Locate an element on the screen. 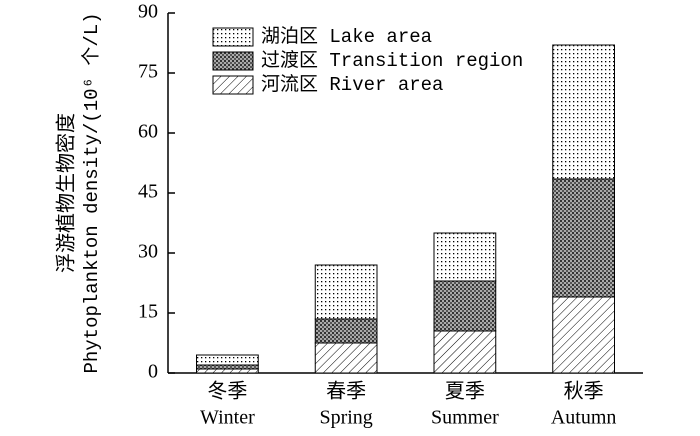  y-tick-label: 60 is located at coordinates (148, 132).